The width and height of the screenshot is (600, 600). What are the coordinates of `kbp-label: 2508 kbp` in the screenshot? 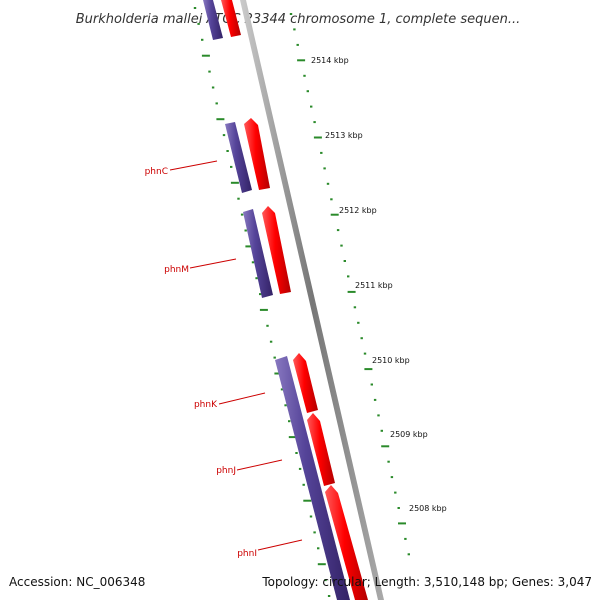 It's located at (428, 508).